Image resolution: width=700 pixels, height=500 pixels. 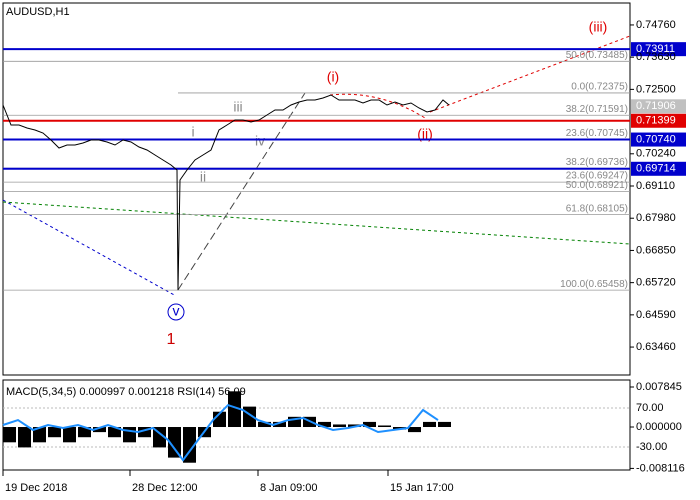 I want to click on wave-label: i, so click(x=192, y=132).